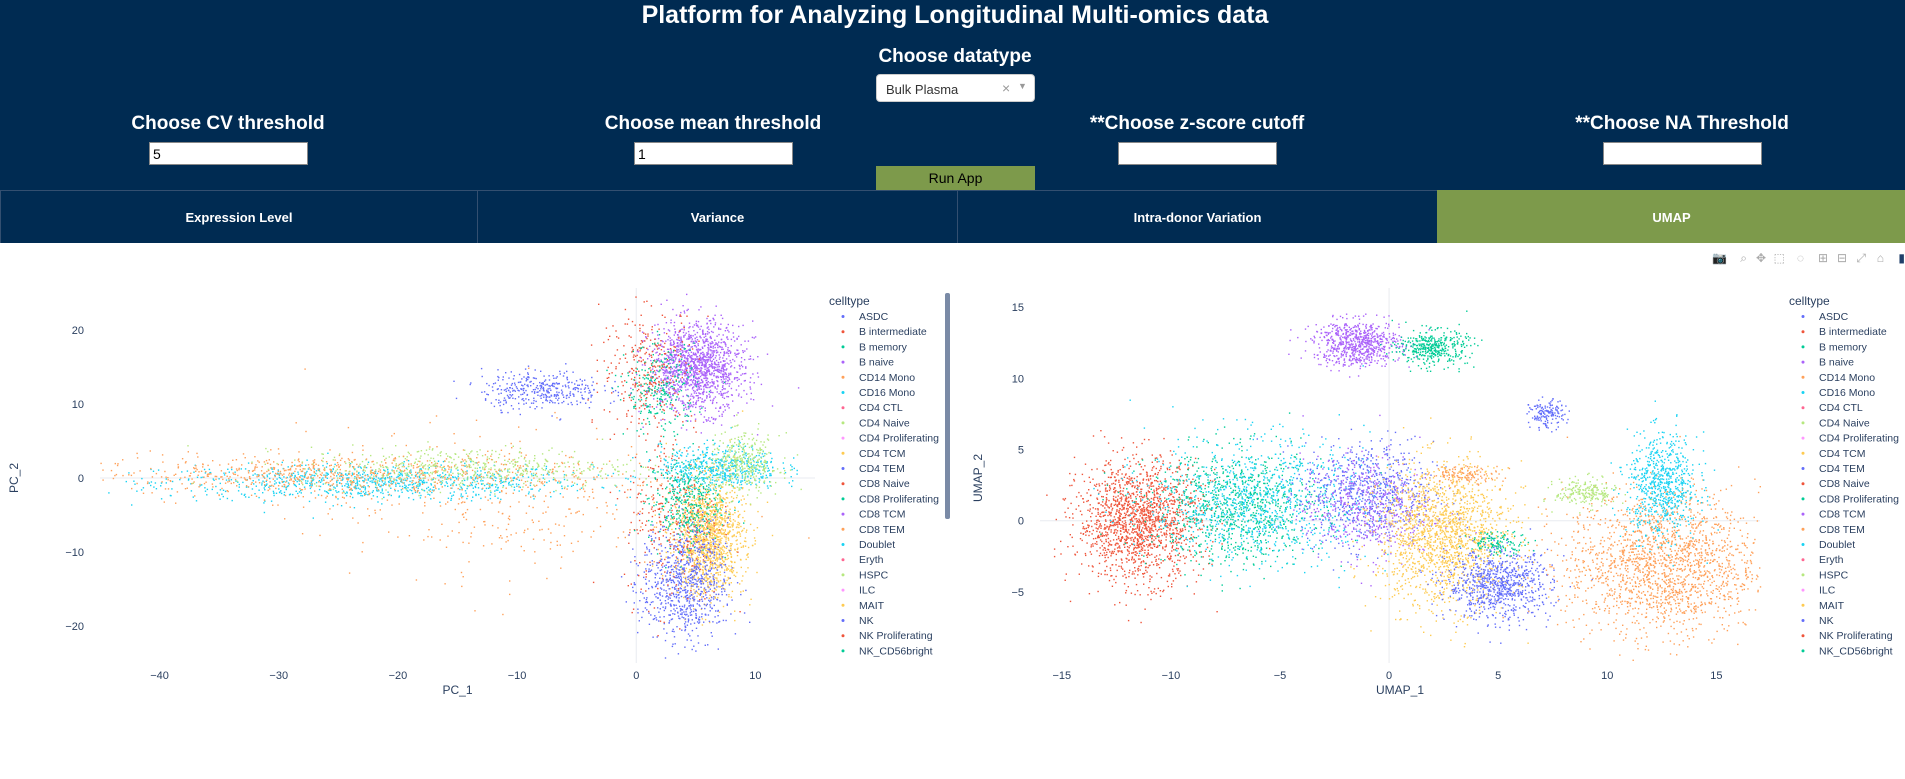 The width and height of the screenshot is (1905, 779). Describe the element at coordinates (228, 153) in the screenshot. I see `cv-threshold-input` at that location.